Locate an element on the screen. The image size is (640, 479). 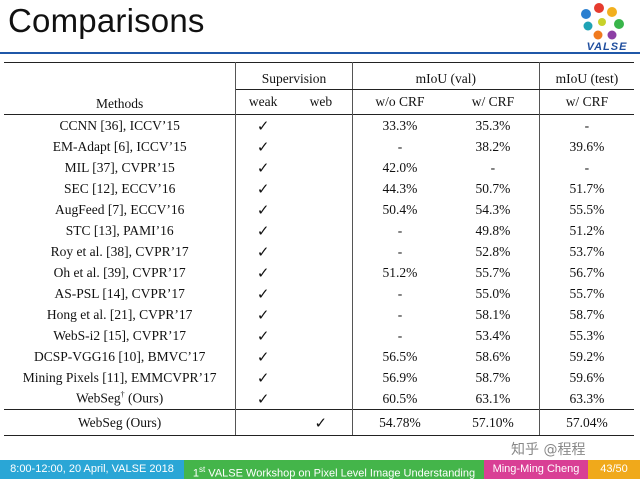
w-crf-cell: 50.7% is located at coordinates (493, 188).